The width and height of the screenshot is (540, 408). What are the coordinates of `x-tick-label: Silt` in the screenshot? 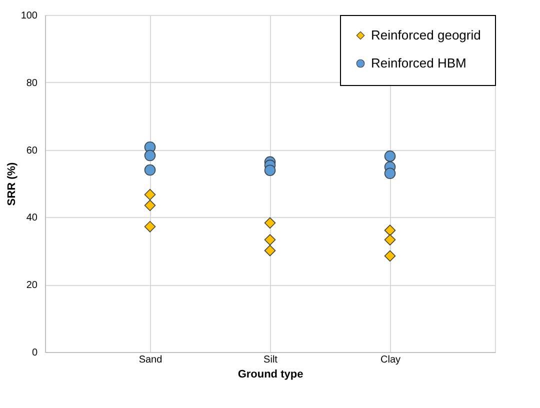 It's located at (271, 360).